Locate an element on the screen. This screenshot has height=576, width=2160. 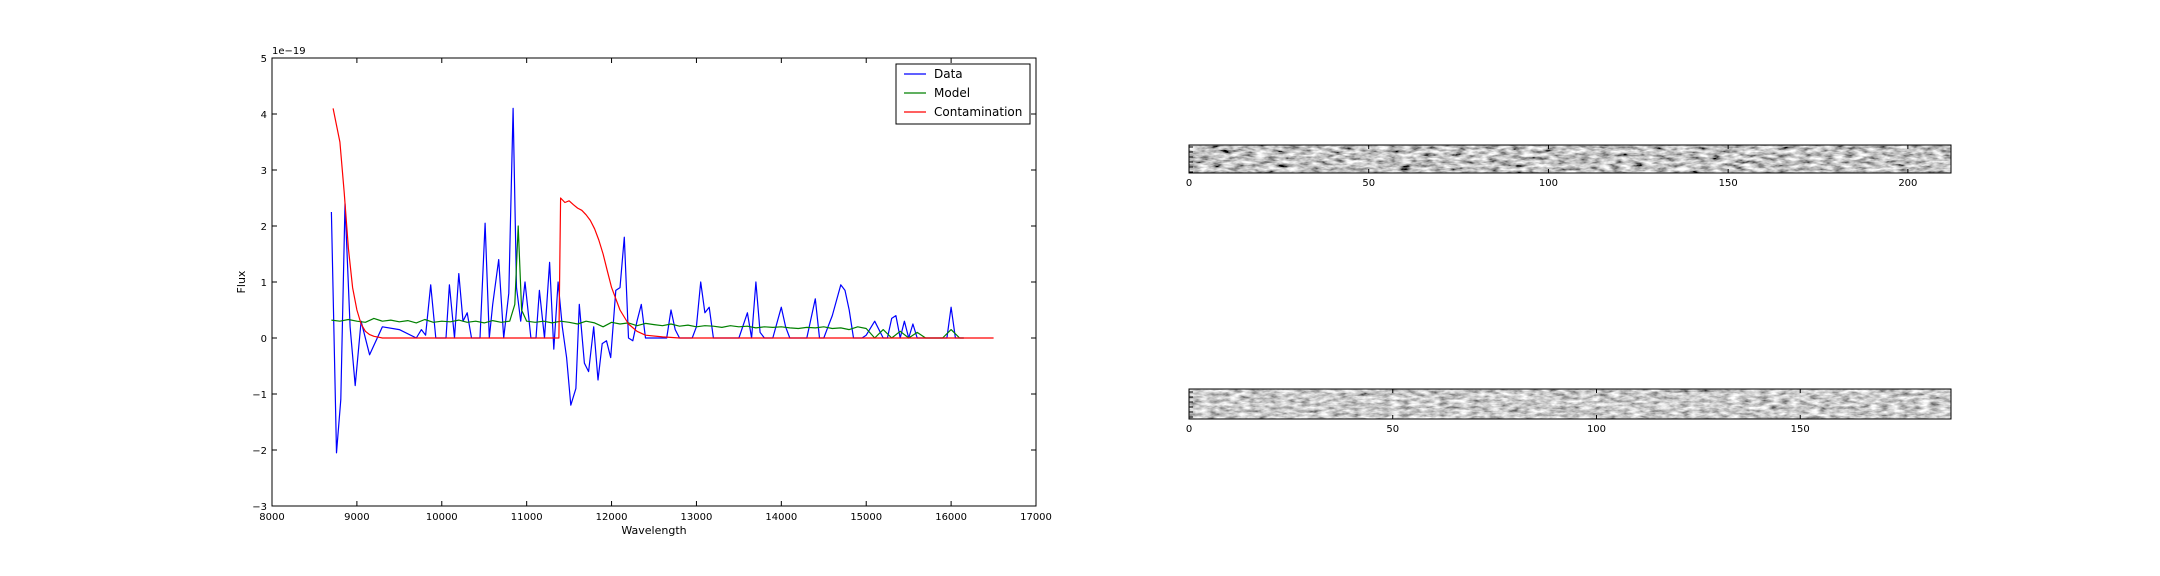
series-line-model is located at coordinates (647, 282).